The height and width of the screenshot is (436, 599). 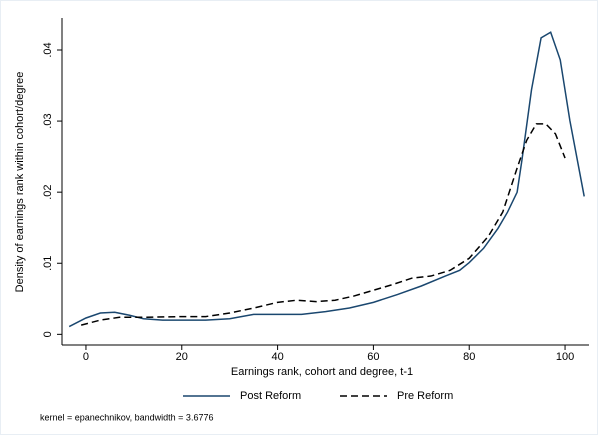 What do you see at coordinates (48, 120) in the screenshot?
I see `y-tick-label: .03` at bounding box center [48, 120].